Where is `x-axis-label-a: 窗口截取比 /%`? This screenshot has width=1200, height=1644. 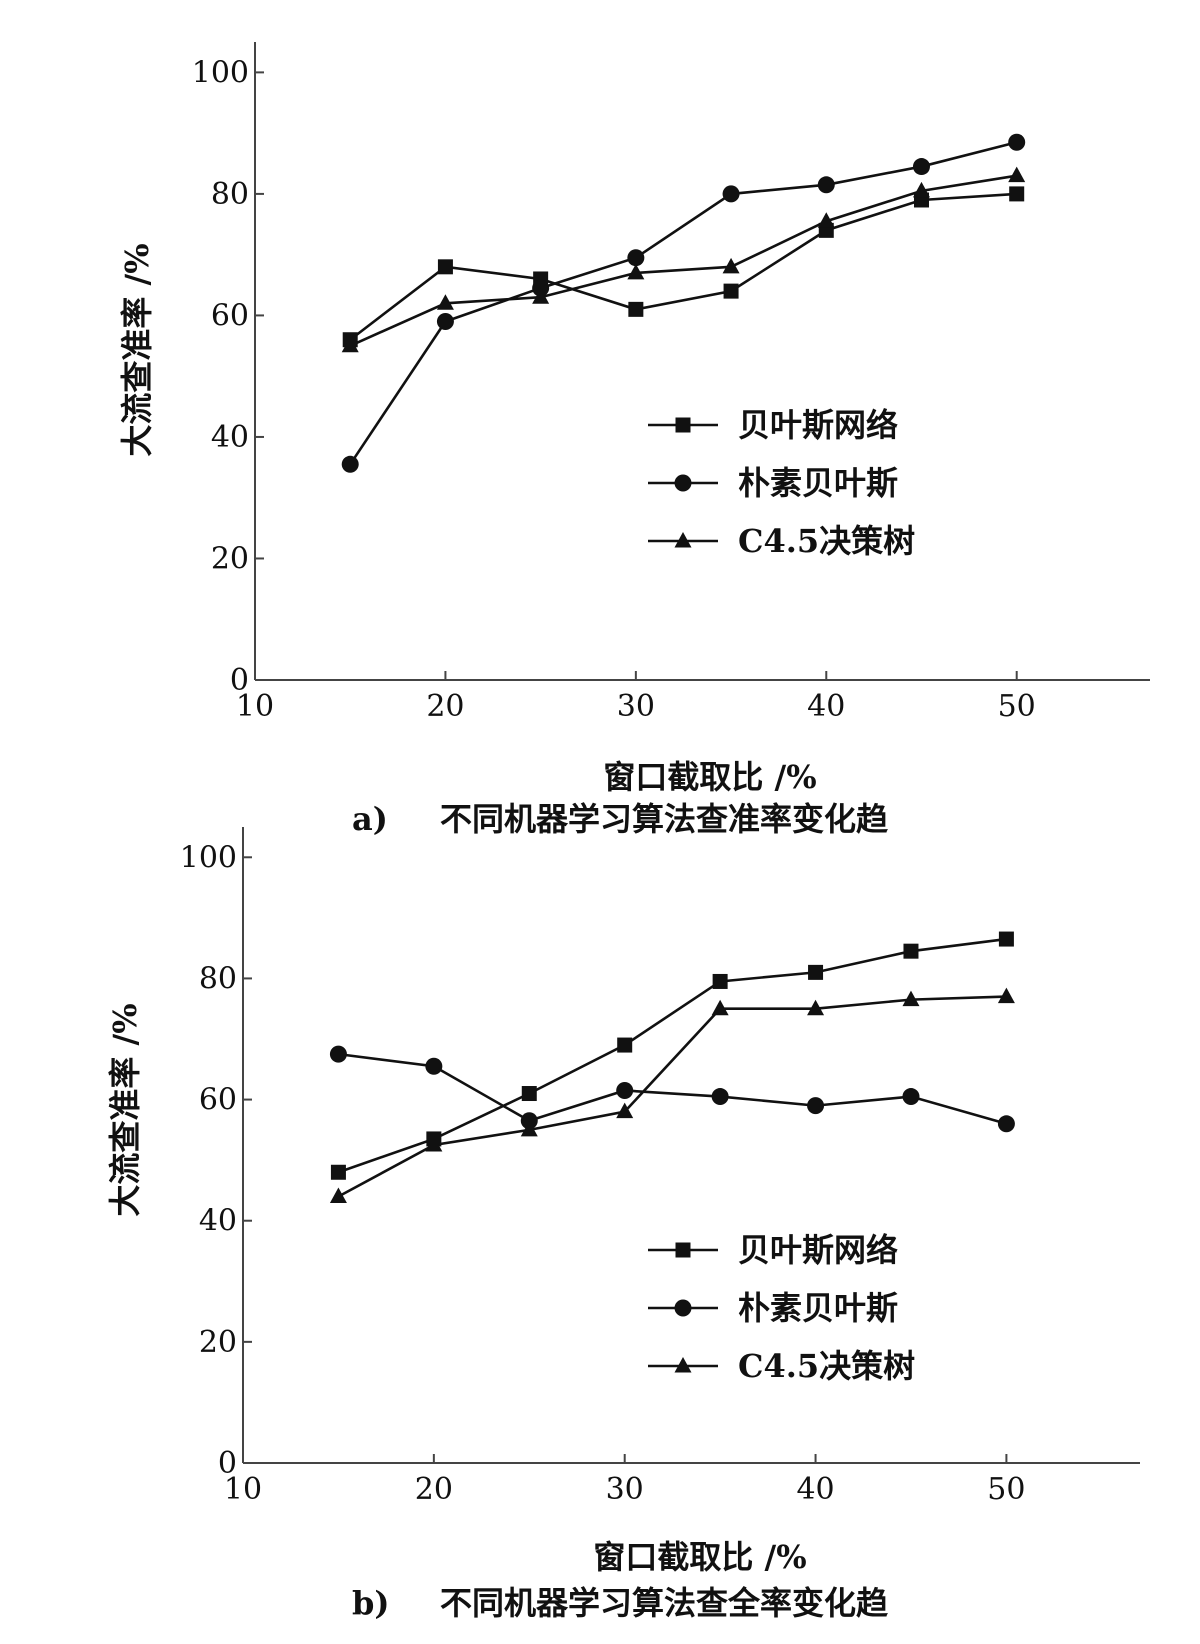
x-axis-label-a: 窗口截取比 /% is located at coordinates (709, 777).